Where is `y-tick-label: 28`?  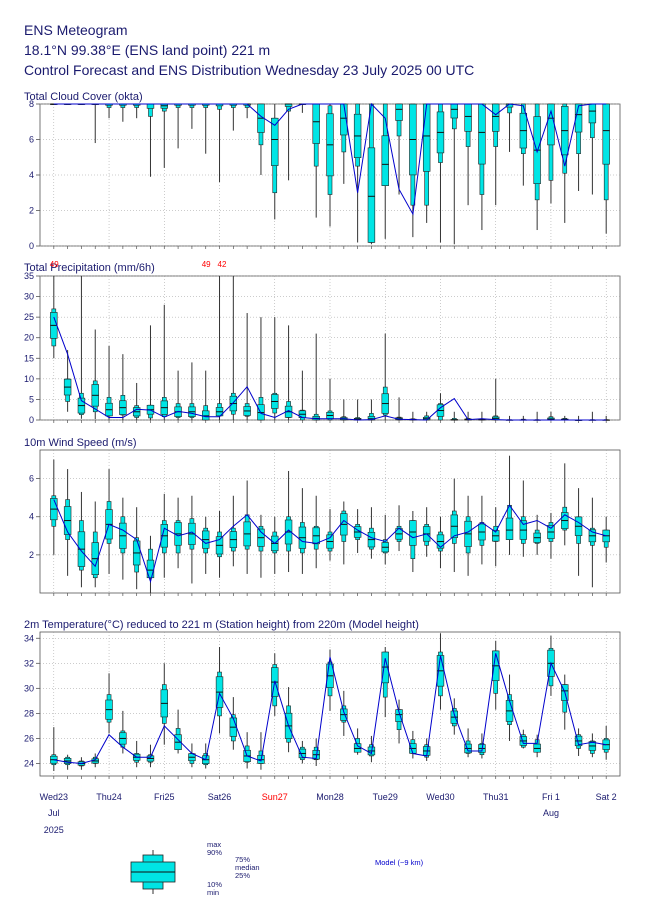
y-tick-label: 28 is located at coordinates (29, 713).